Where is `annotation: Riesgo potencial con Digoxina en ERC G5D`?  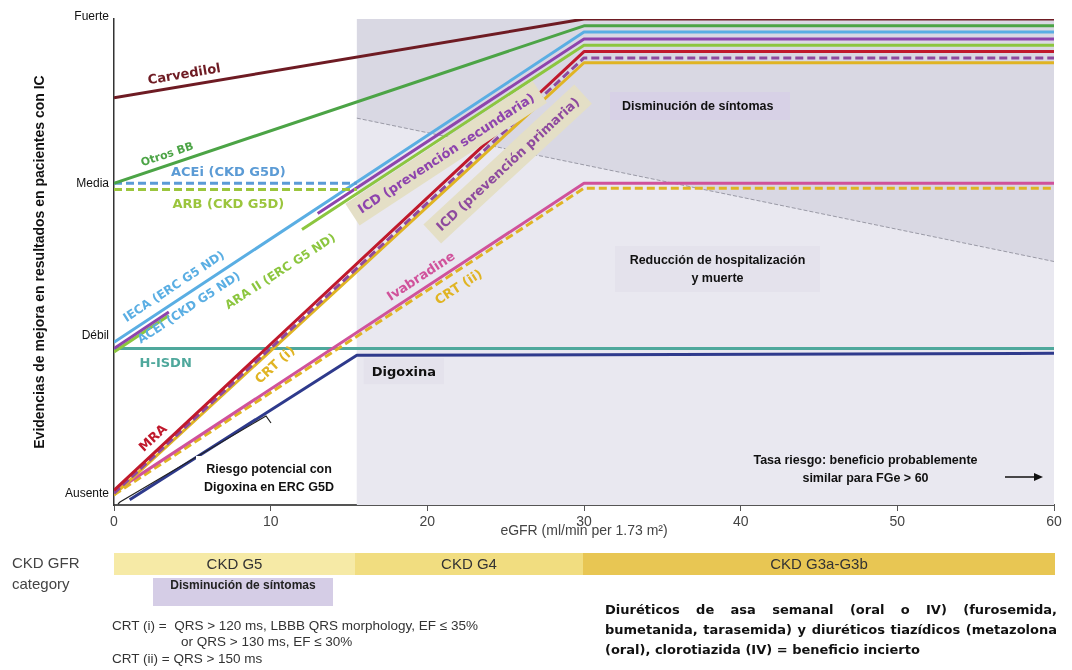 annotation: Riesgo potencial con Digoxina en ERC G5D is located at coordinates (269, 478).